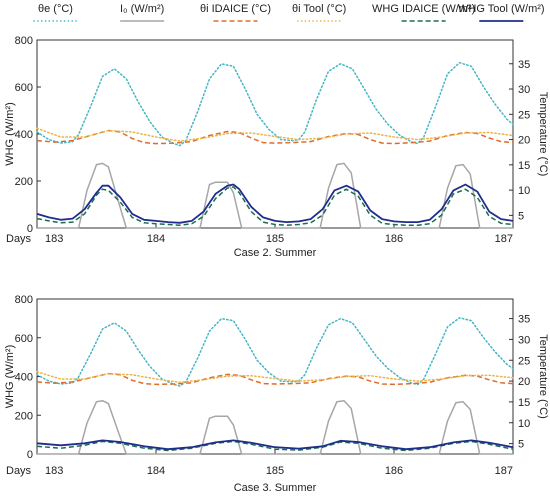  I want to click on chart-caption: Case 2. Summer, so click(275, 253).